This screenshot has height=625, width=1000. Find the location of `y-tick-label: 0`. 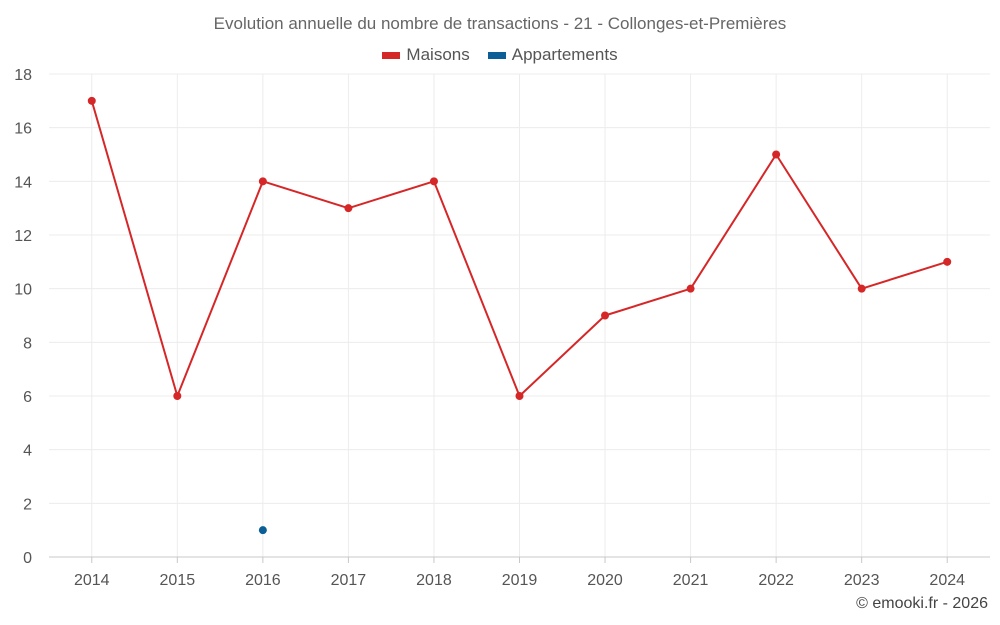

y-tick-label: 0 is located at coordinates (27, 558).